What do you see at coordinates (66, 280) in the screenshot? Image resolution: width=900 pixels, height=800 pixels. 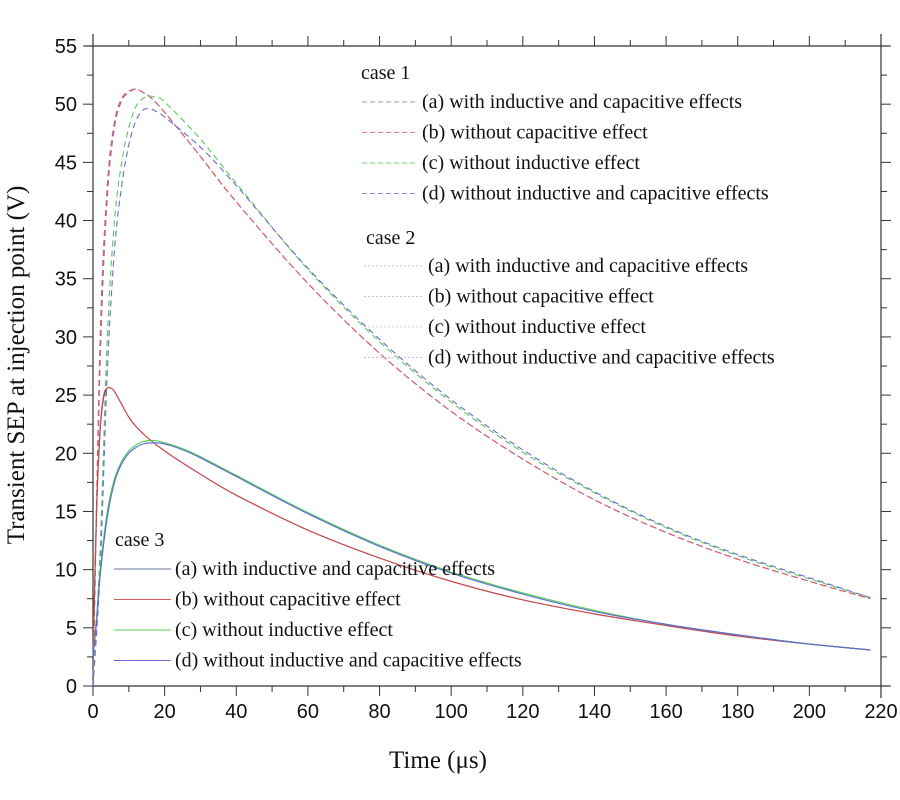 I see `y-tick-label: 35` at bounding box center [66, 280].